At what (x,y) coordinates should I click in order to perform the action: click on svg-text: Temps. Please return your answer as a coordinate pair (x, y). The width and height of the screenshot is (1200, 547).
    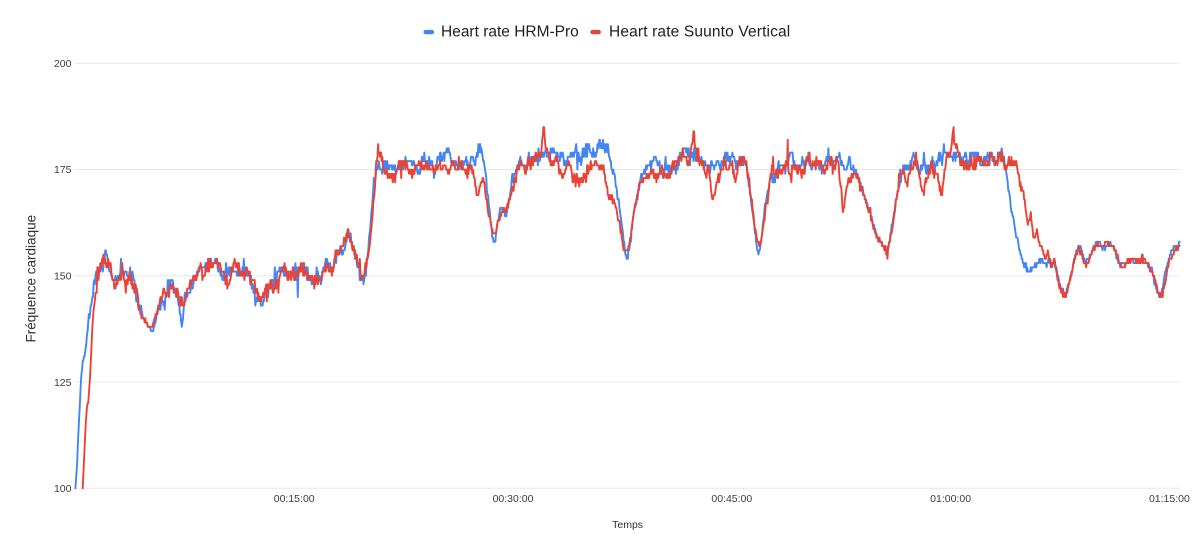
    Looking at the image, I should click on (627, 525).